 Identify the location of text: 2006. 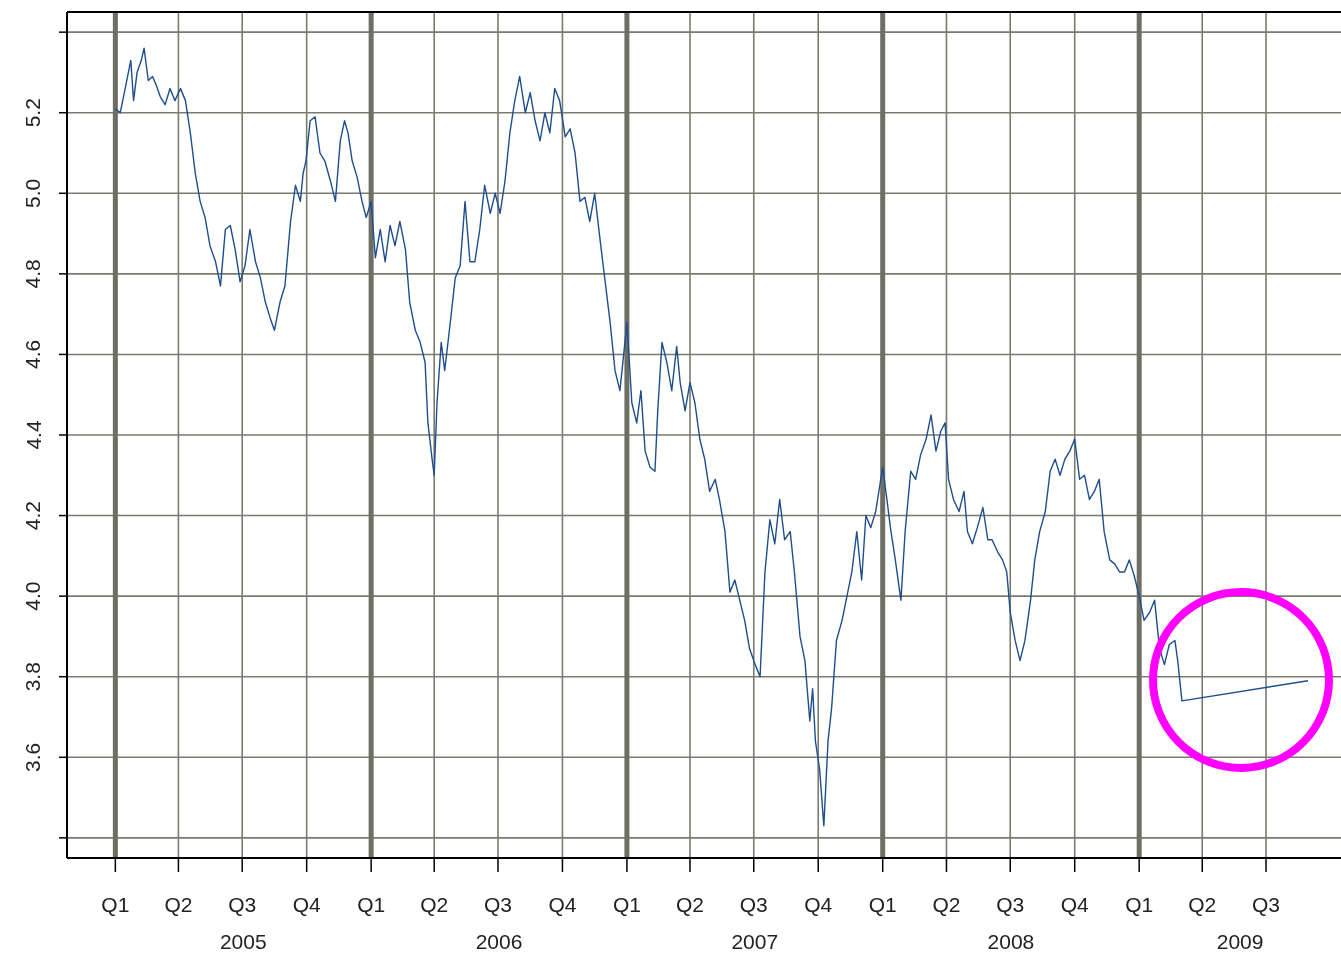
(499, 941).